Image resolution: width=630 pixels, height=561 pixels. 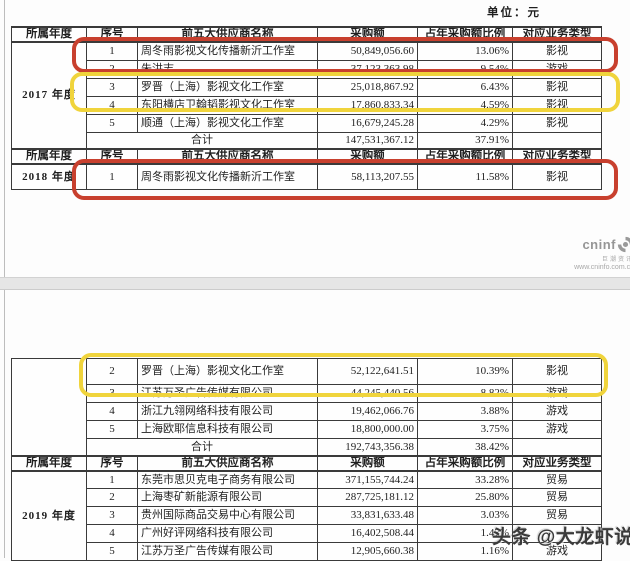 What do you see at coordinates (623, 244) in the screenshot?
I see `cninfo-swirl-icon` at bounding box center [623, 244].